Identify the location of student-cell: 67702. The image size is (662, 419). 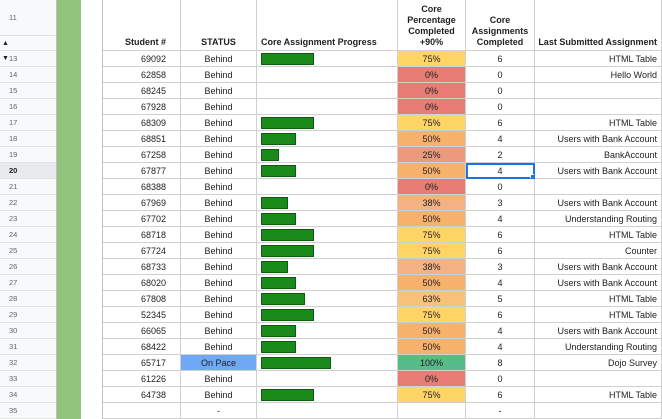
(142, 219).